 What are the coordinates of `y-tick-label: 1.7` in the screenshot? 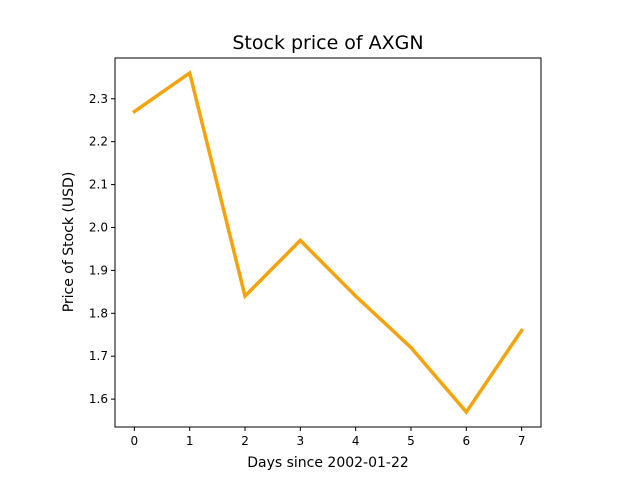 It's located at (98, 356).